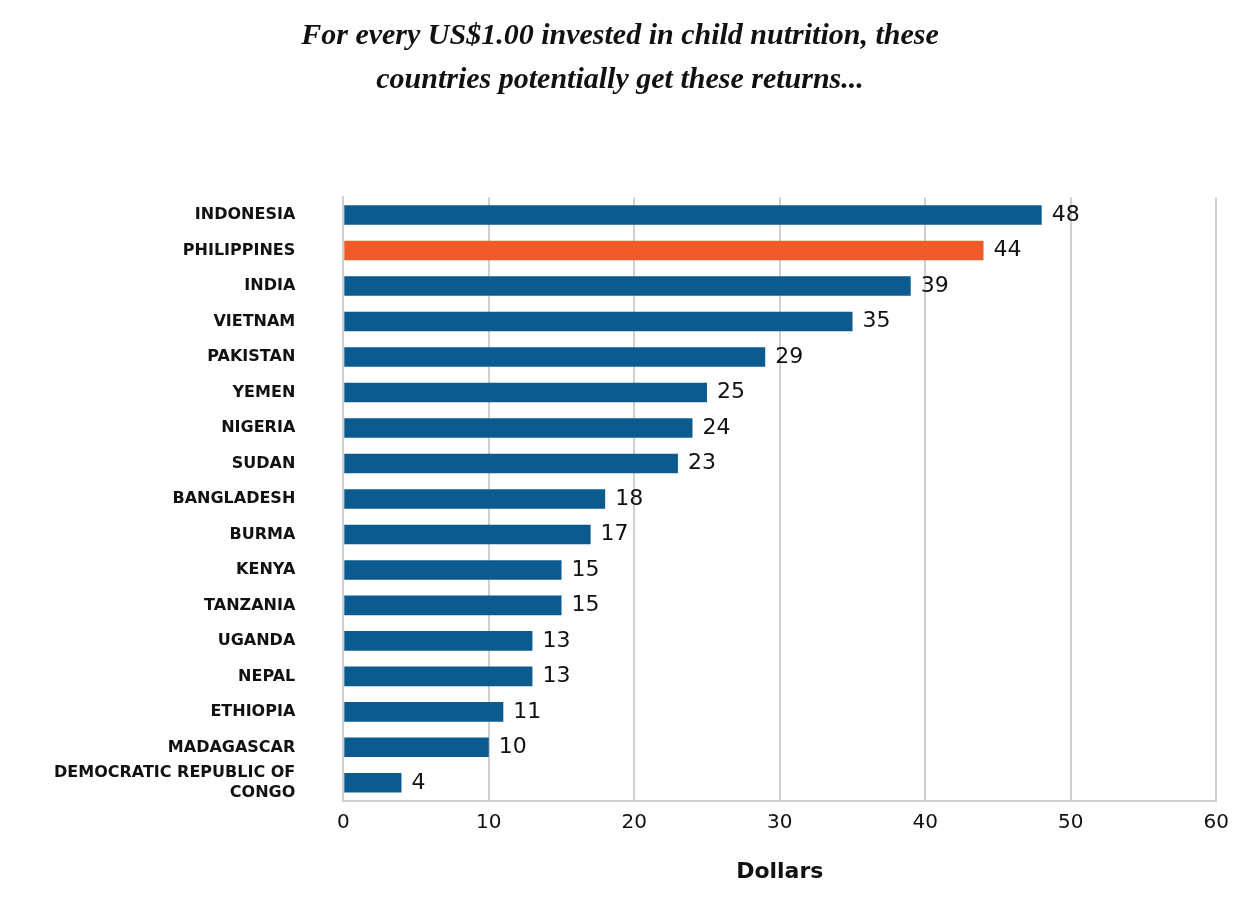 The width and height of the screenshot is (1239, 897). Describe the element at coordinates (256, 640) in the screenshot. I see `y-tick-label: UGANDA` at that location.